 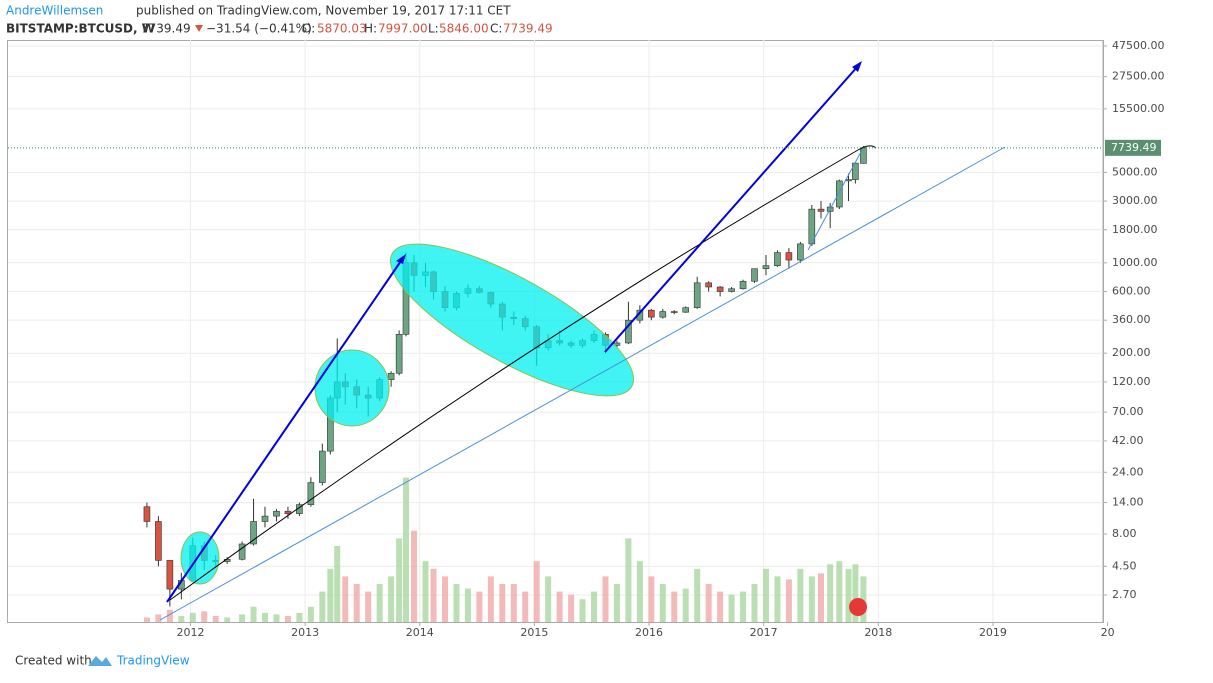 I want to click on y-tick-label: 14.00, so click(x=1128, y=502).